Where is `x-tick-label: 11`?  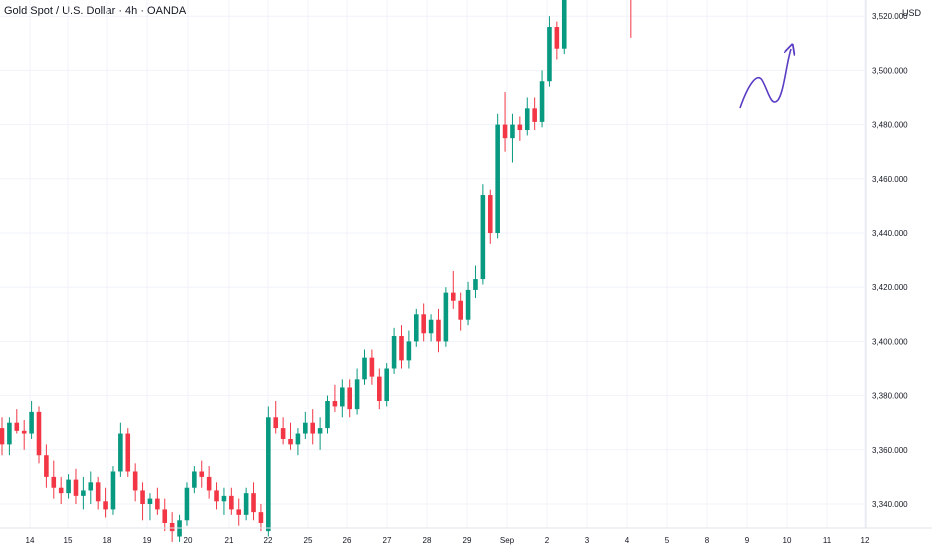
x-tick-label: 11 is located at coordinates (827, 540).